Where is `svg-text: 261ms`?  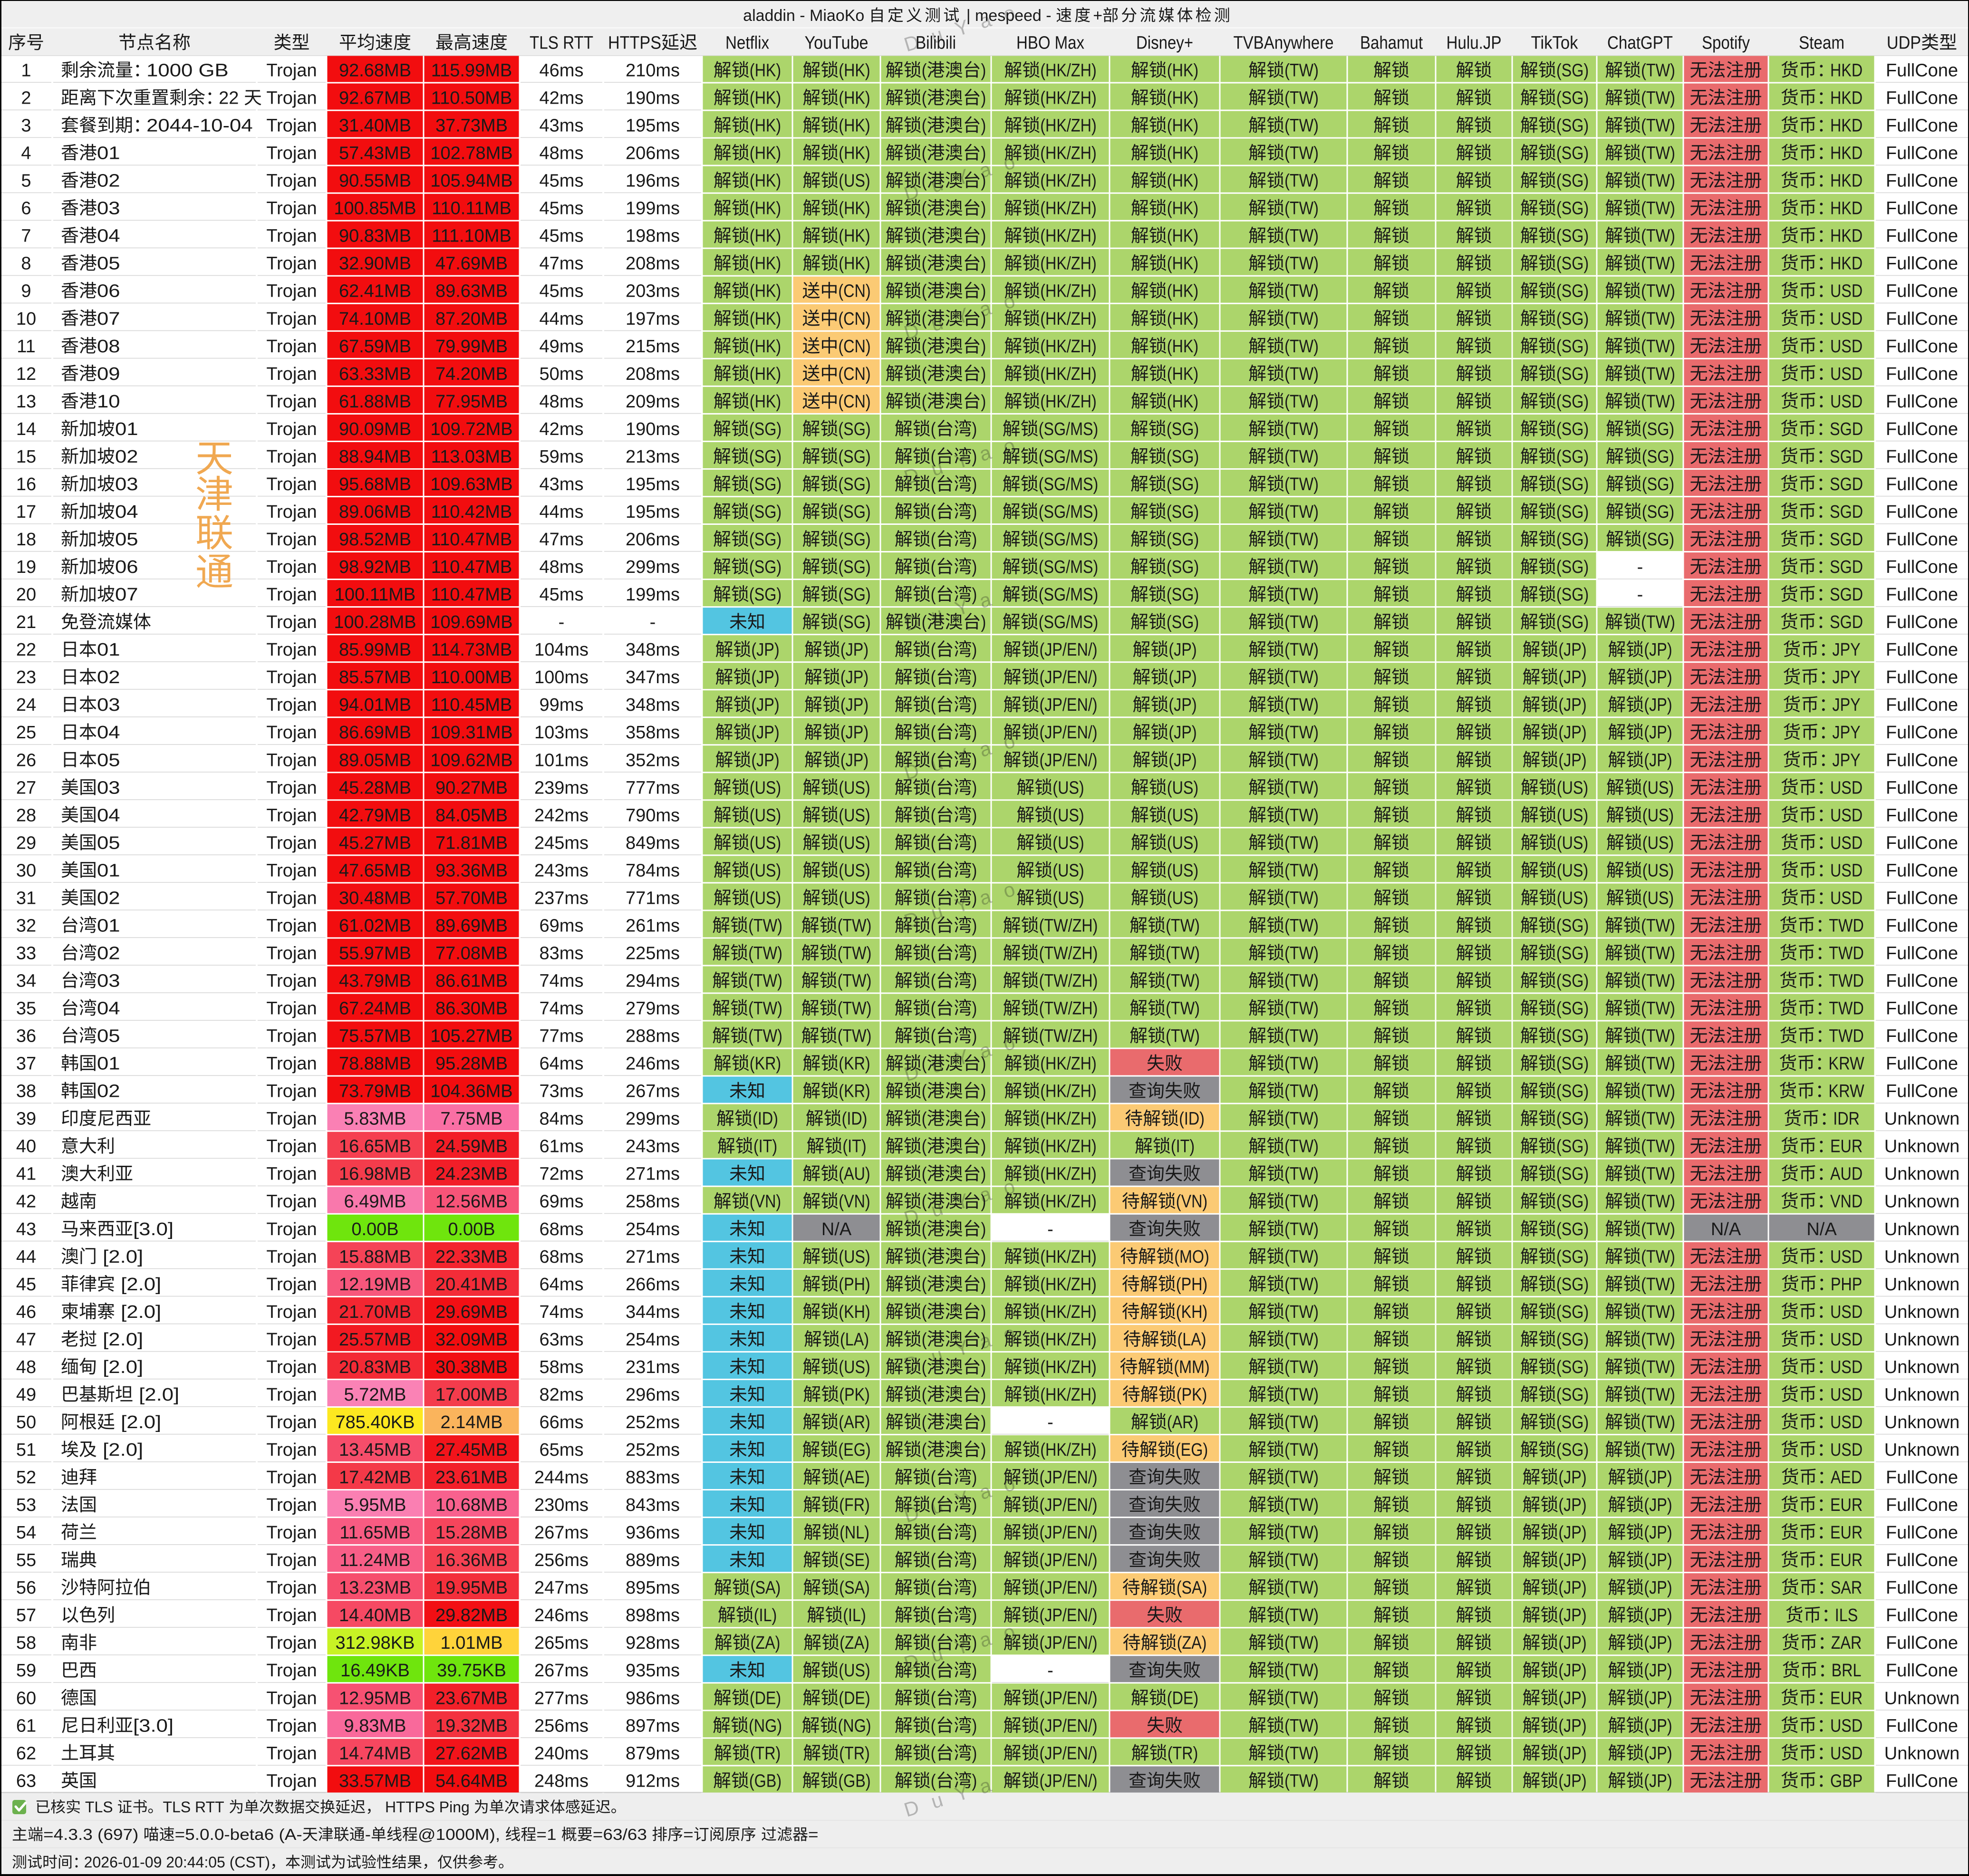
svg-text: 261ms is located at coordinates (653, 926).